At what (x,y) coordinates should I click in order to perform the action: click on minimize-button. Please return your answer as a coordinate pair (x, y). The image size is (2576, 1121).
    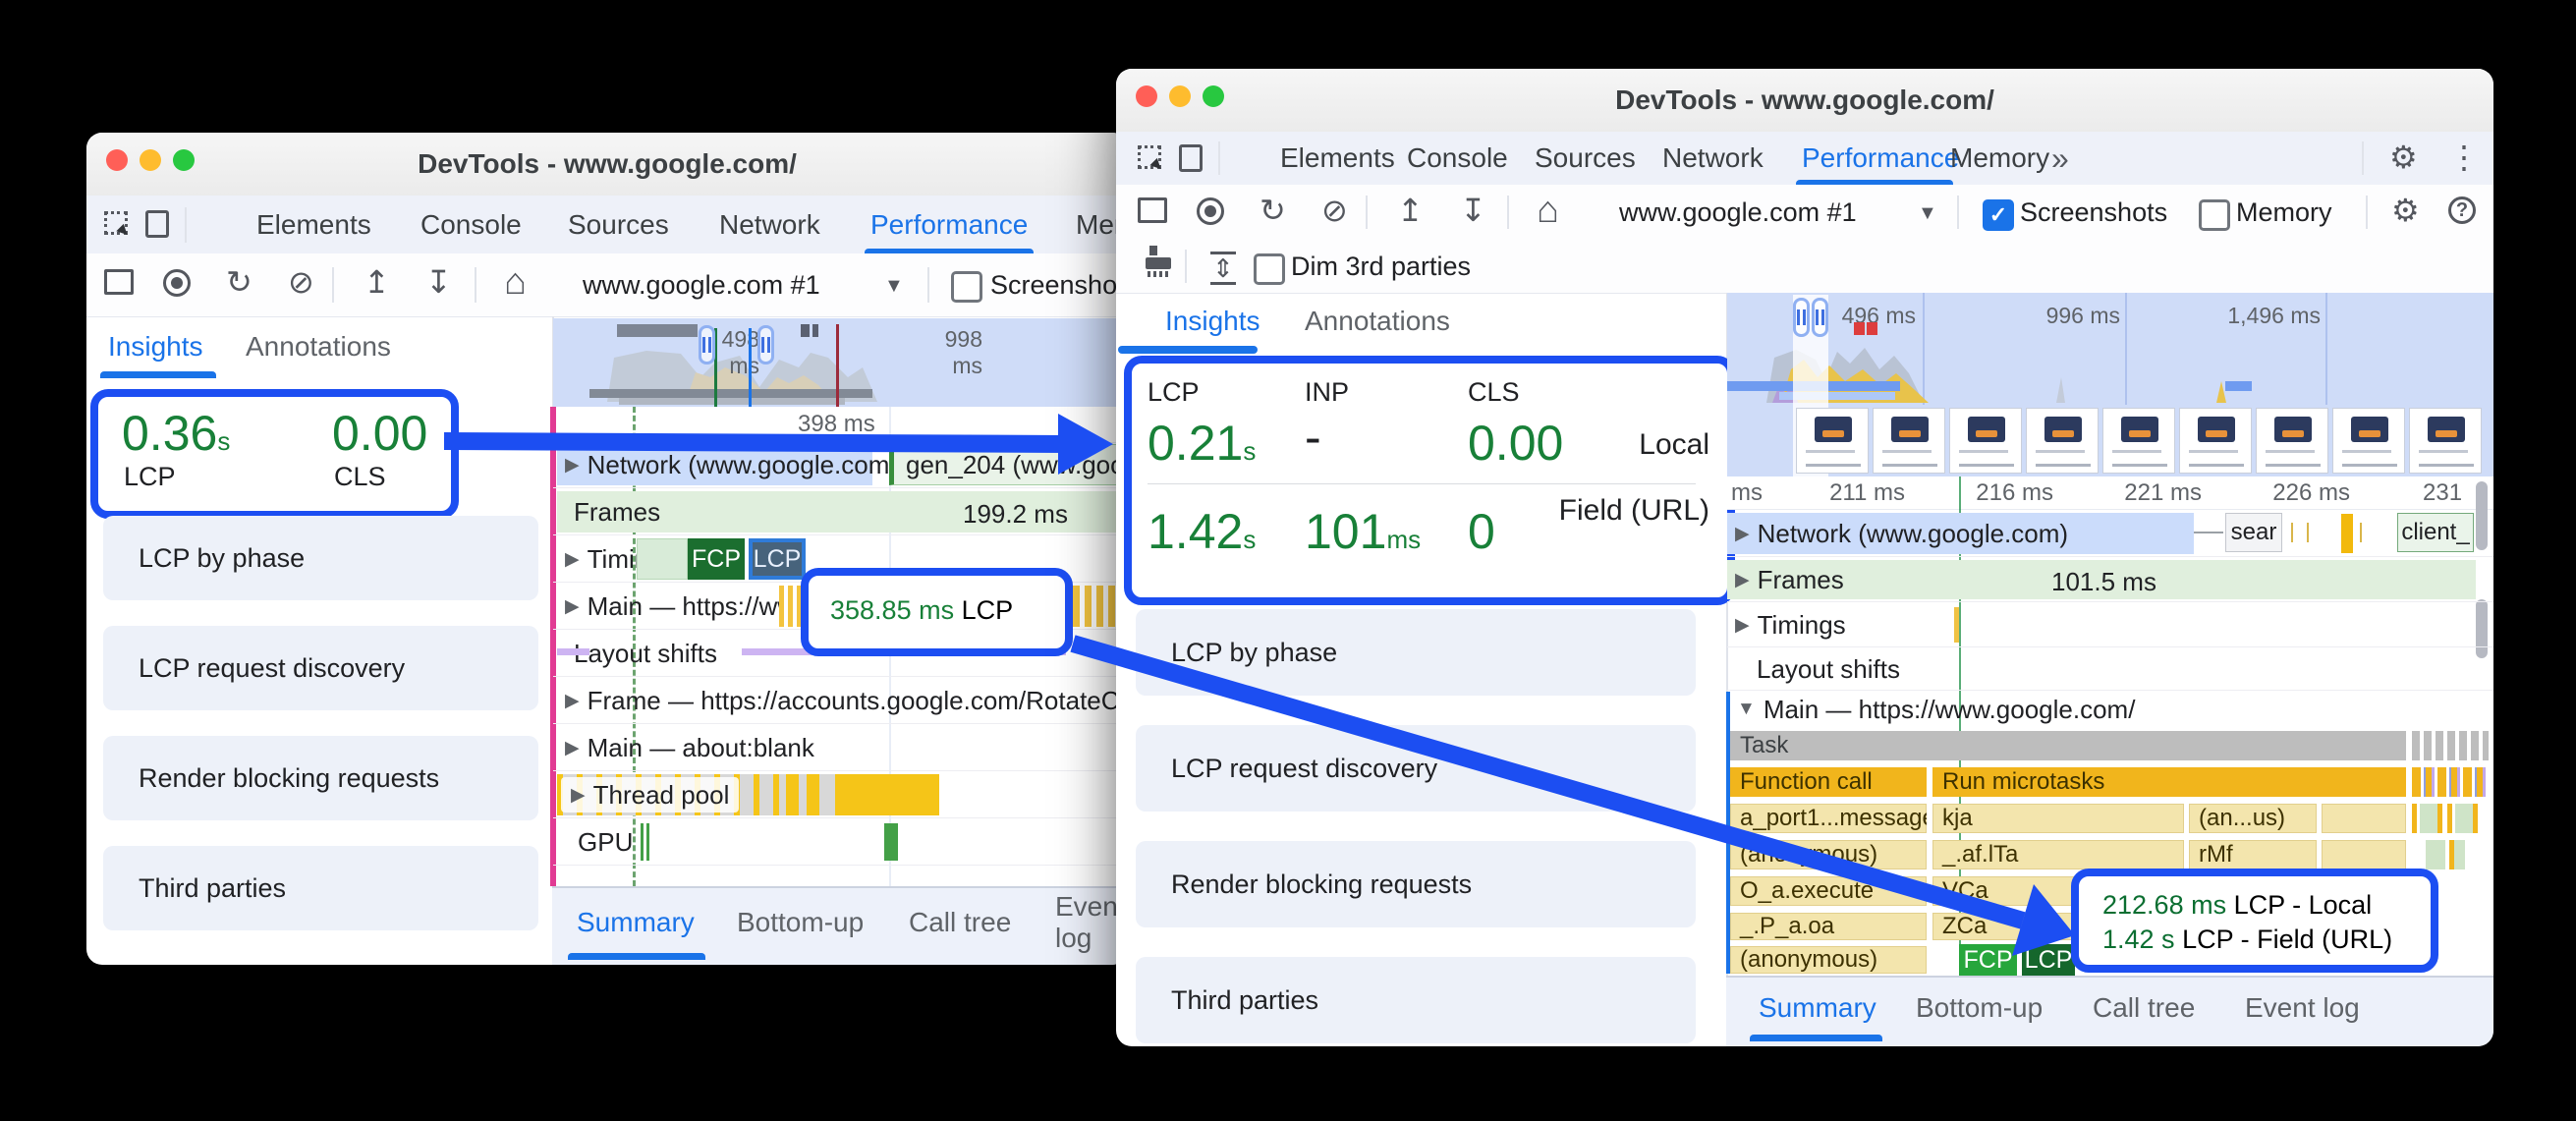
    Looking at the image, I should click on (1180, 96).